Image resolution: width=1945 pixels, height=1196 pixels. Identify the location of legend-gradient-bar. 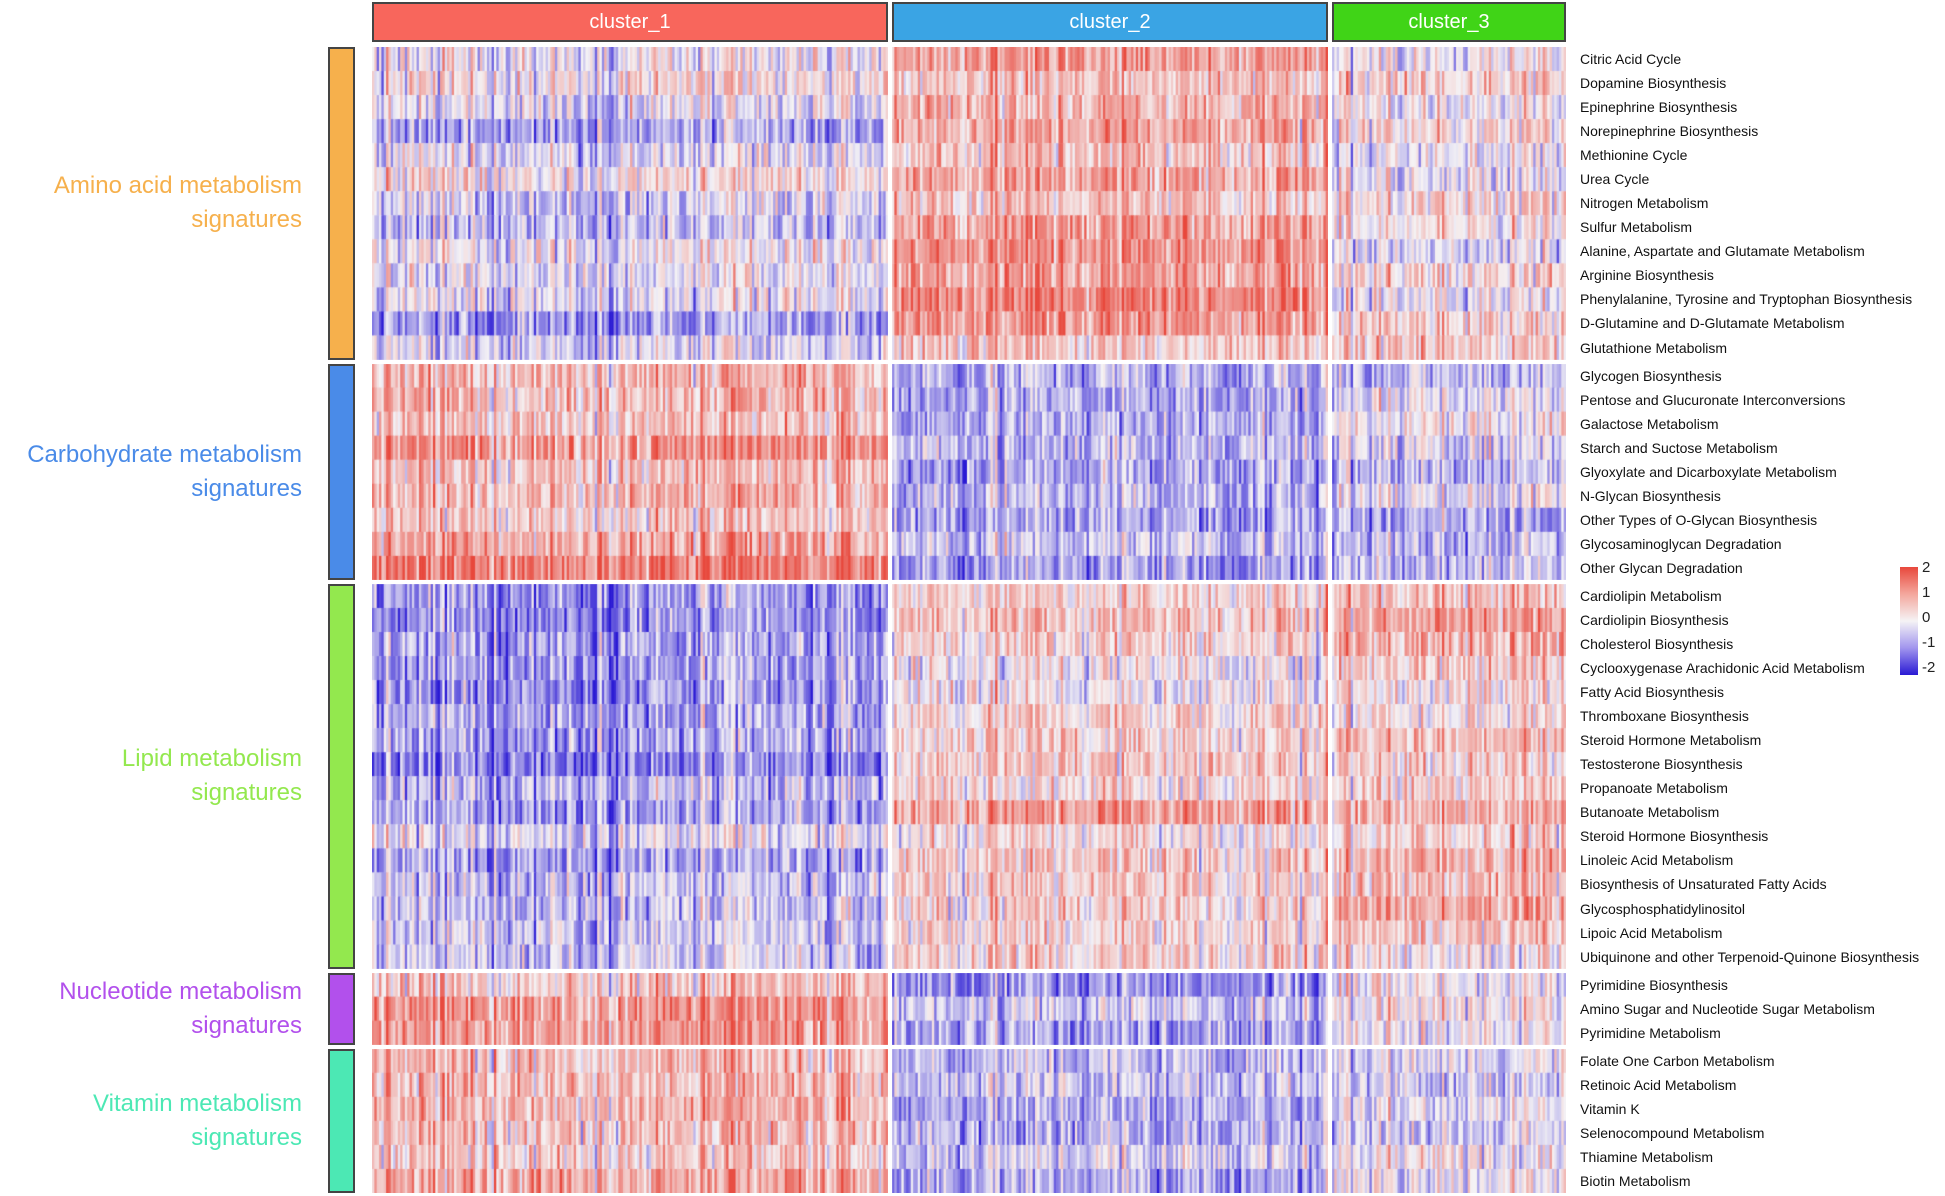
(1909, 621).